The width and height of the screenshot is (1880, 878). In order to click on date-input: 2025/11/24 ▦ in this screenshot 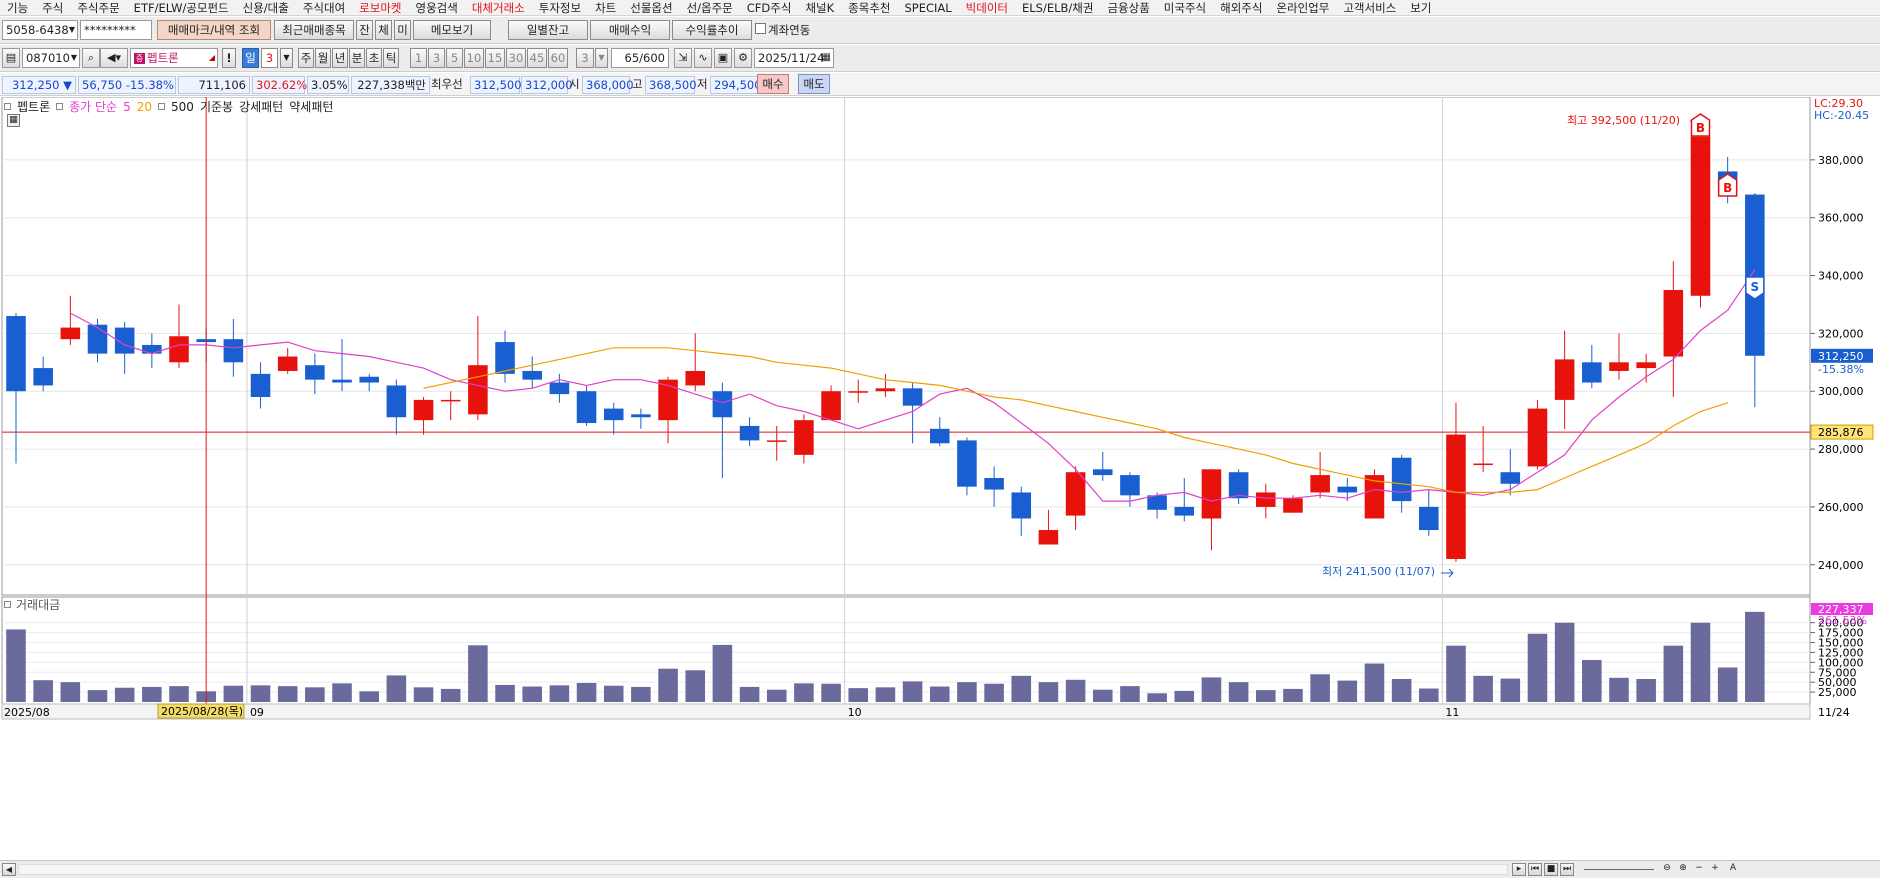, I will do `click(794, 58)`.